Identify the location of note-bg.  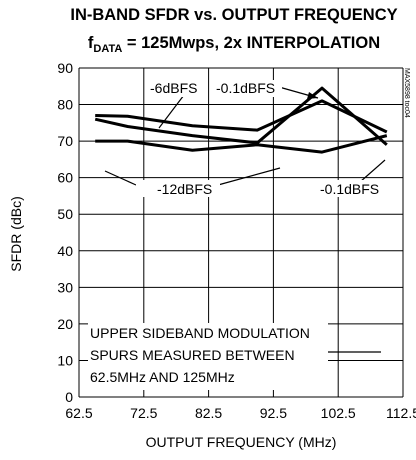
(208, 356).